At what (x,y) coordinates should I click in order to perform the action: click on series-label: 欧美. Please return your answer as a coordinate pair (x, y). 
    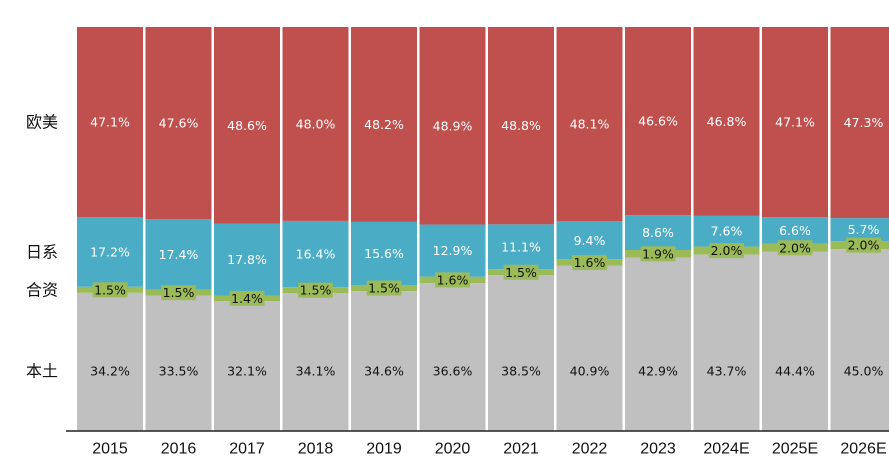
    Looking at the image, I should click on (42, 122).